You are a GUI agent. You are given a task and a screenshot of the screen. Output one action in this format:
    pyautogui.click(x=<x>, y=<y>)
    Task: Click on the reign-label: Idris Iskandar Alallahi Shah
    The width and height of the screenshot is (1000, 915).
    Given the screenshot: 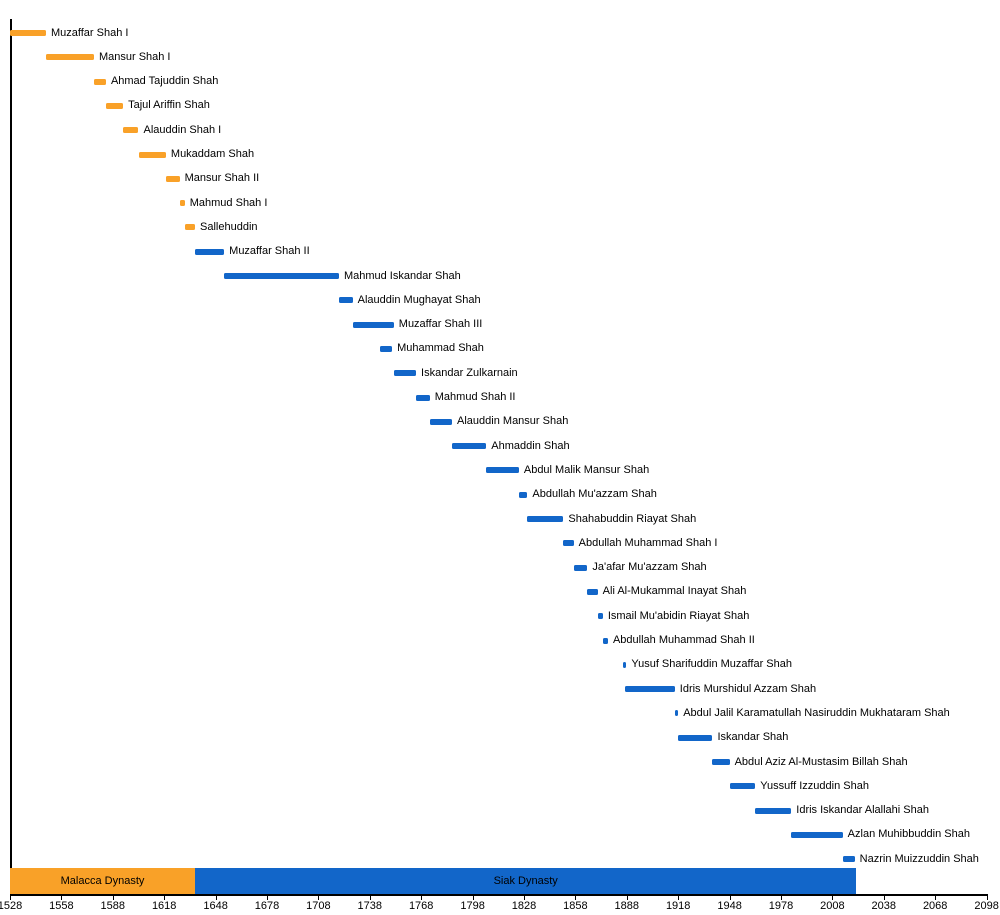 What is the action you would take?
    pyautogui.click(x=862, y=810)
    